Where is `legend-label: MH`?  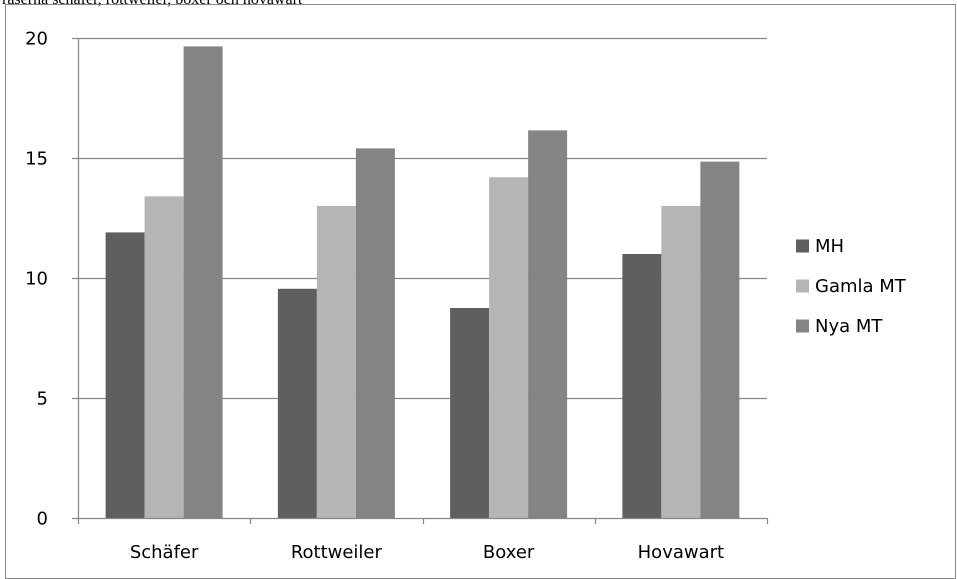 legend-label: MH is located at coordinates (829, 246).